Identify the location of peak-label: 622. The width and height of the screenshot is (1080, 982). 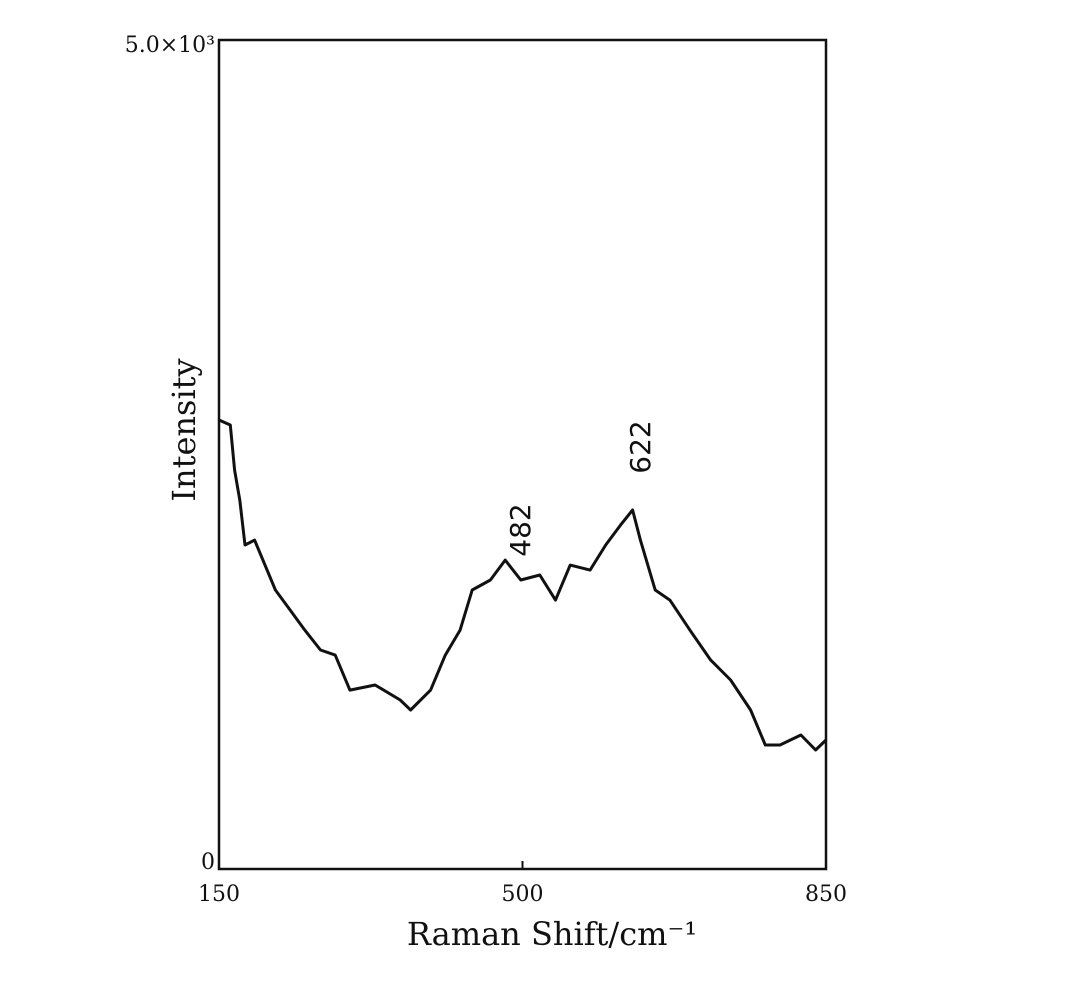
(640, 446).